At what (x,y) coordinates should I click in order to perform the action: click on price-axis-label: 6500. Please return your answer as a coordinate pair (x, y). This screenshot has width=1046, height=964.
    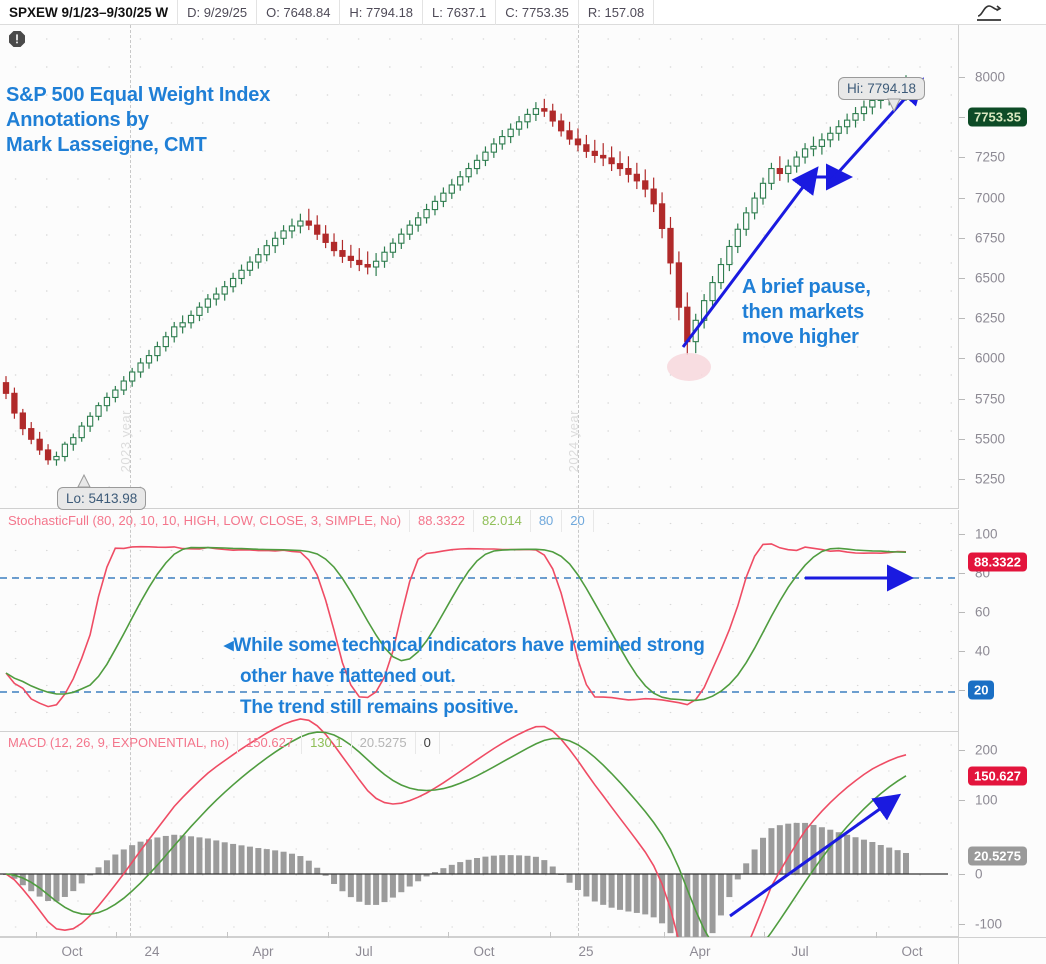
    Looking at the image, I should click on (990, 278).